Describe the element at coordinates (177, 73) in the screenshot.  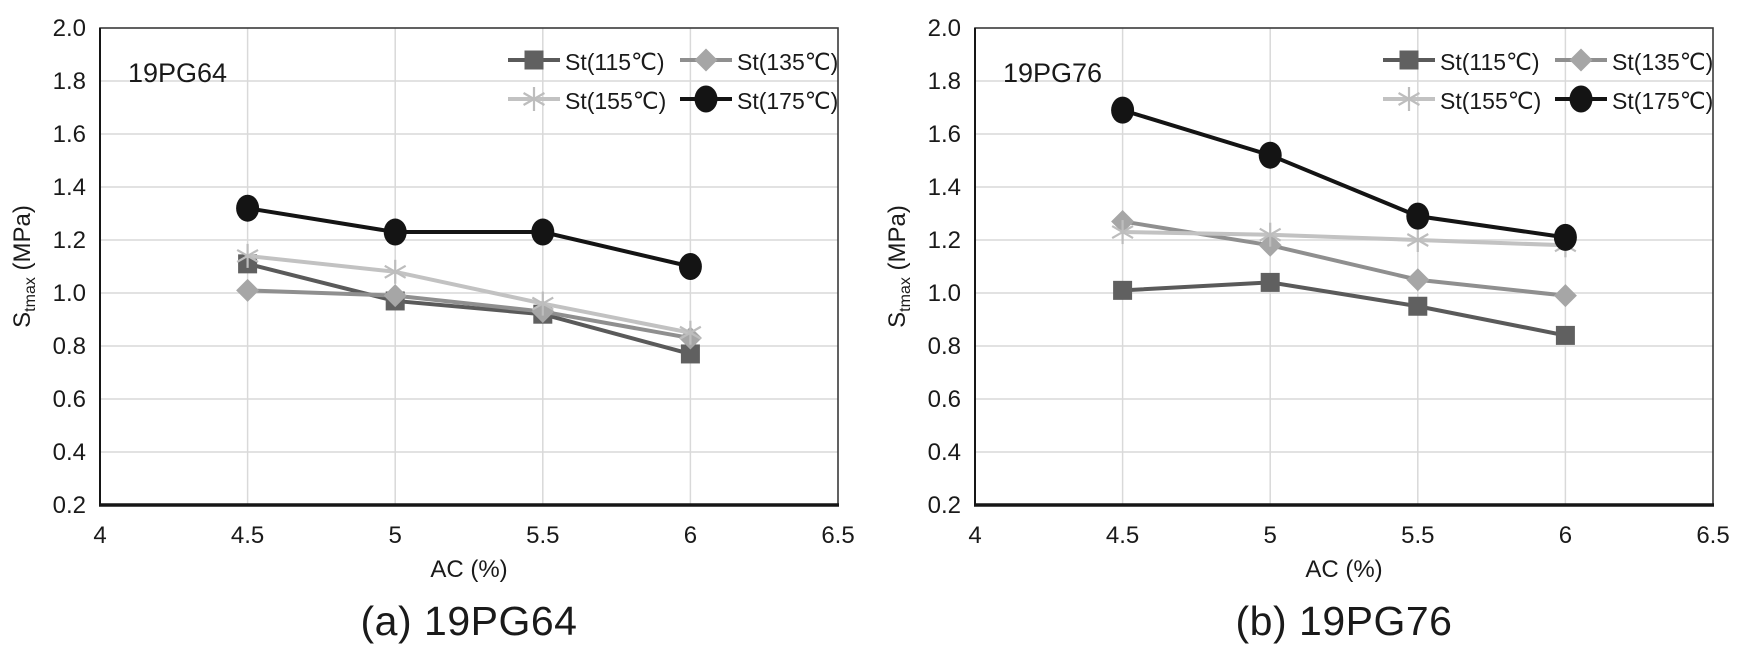
I see `panel-label: 19PG64` at that location.